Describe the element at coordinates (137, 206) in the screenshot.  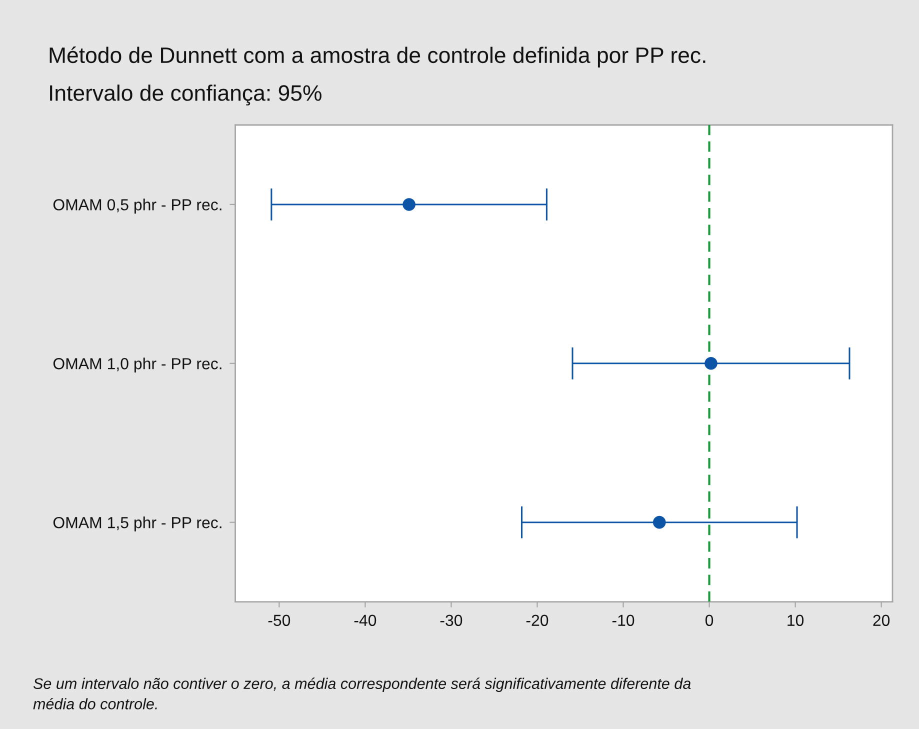
I see `y-tick-label: OMAM 0,5 phr - PP rec.` at that location.